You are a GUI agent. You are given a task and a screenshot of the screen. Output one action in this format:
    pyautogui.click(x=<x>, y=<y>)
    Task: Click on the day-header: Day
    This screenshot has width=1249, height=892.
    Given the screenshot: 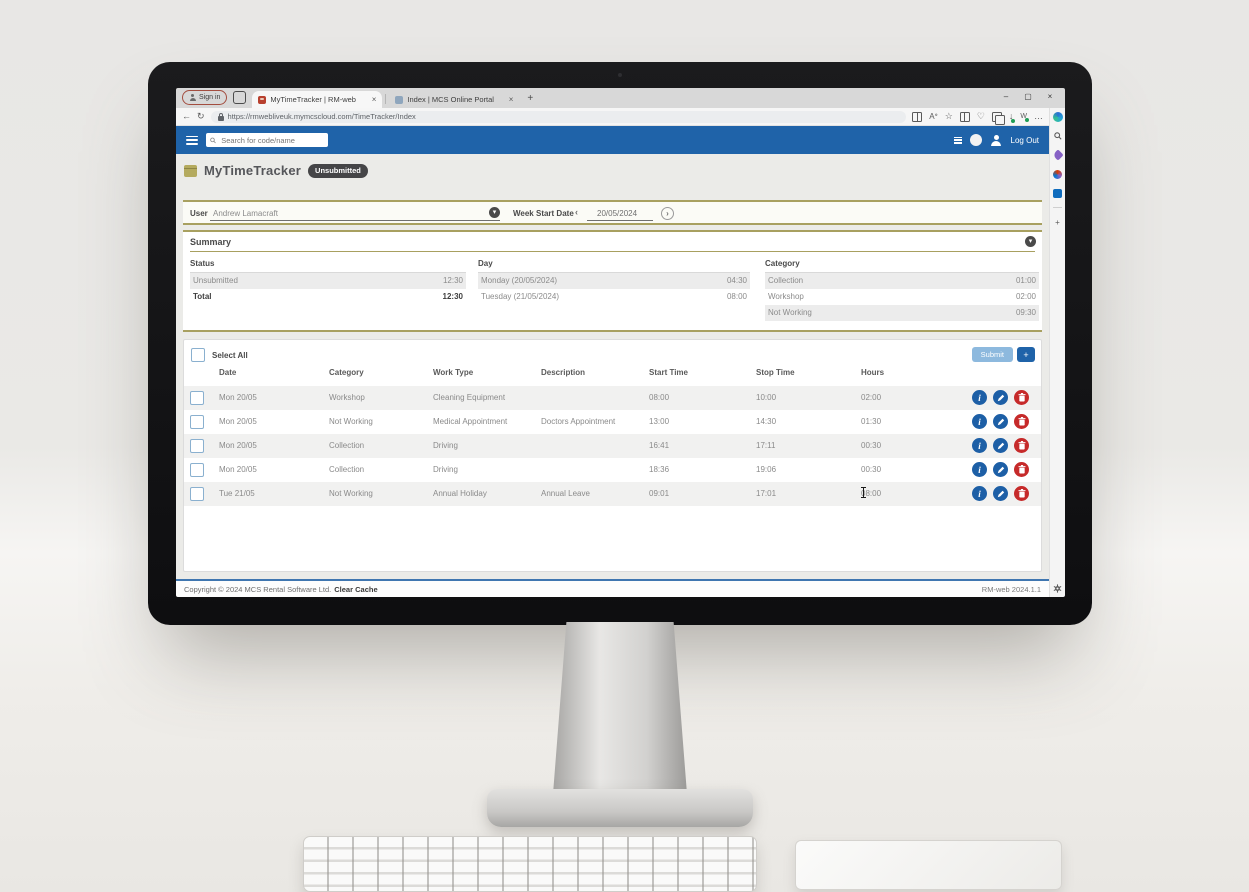 What is the action you would take?
    pyautogui.click(x=614, y=264)
    